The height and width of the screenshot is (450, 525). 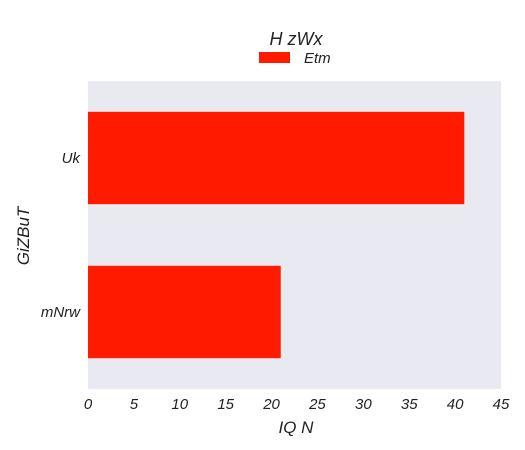 What do you see at coordinates (297, 39) in the screenshot?
I see `chart-title: H zWx` at bounding box center [297, 39].